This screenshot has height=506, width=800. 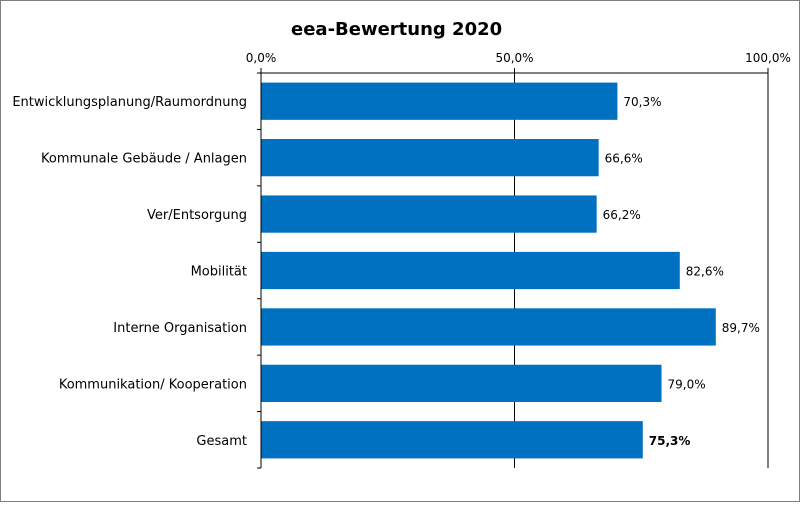 I want to click on category-label: Ver/Entsorgung, so click(x=197, y=215).